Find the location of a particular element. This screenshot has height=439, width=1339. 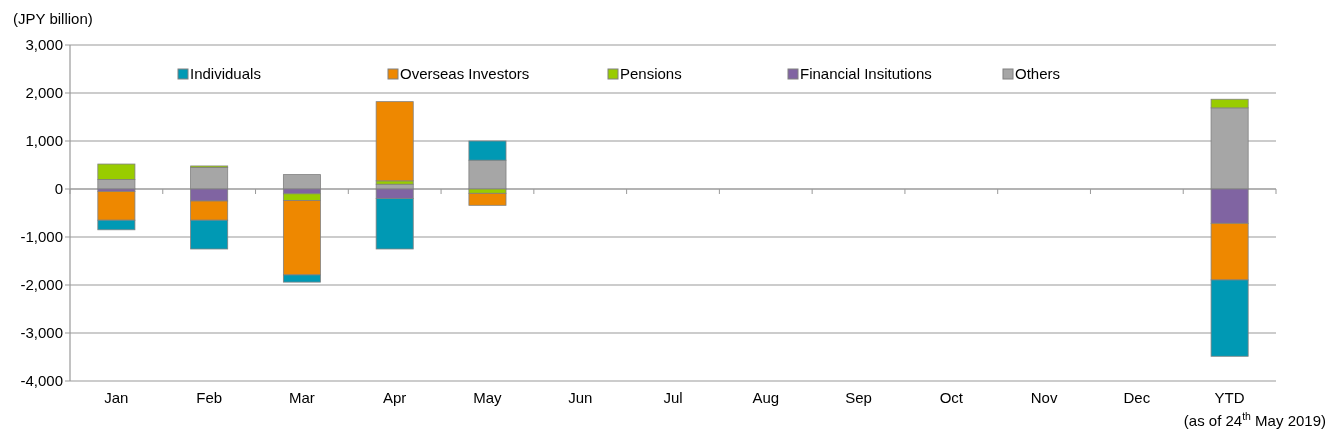

legend-label: Pensions is located at coordinates (651, 73).